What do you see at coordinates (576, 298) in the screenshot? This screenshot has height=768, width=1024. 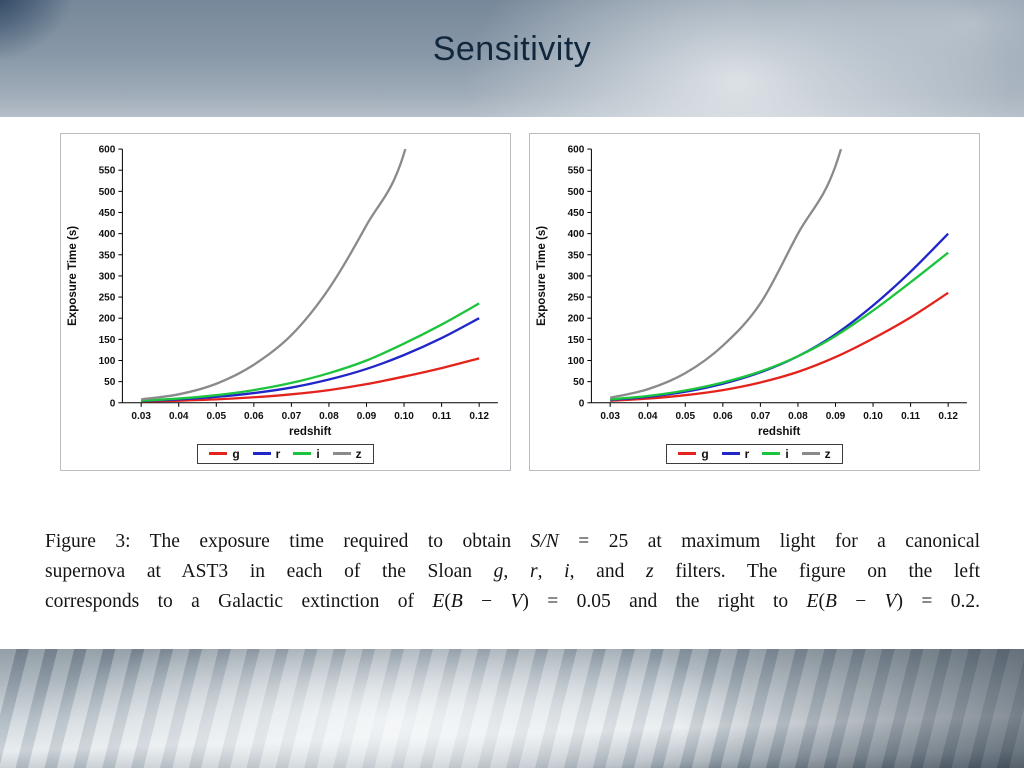 I see `y-tick-label: 250` at bounding box center [576, 298].